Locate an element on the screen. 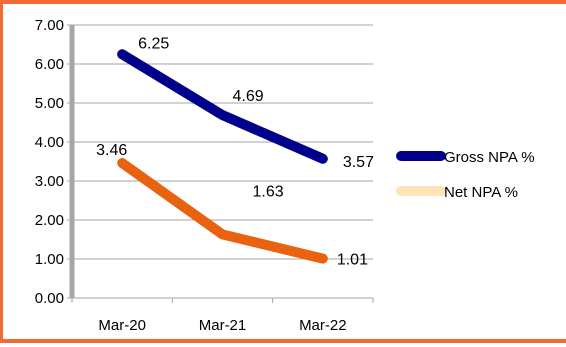  y-tick-label: 2.00 is located at coordinates (49, 220).